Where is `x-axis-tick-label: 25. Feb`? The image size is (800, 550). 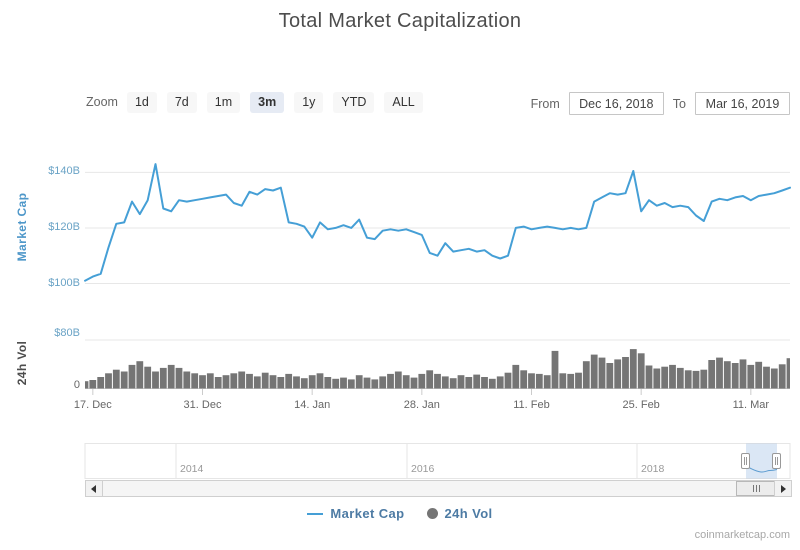
x-axis-tick-label: 25. Feb is located at coordinates (641, 405).